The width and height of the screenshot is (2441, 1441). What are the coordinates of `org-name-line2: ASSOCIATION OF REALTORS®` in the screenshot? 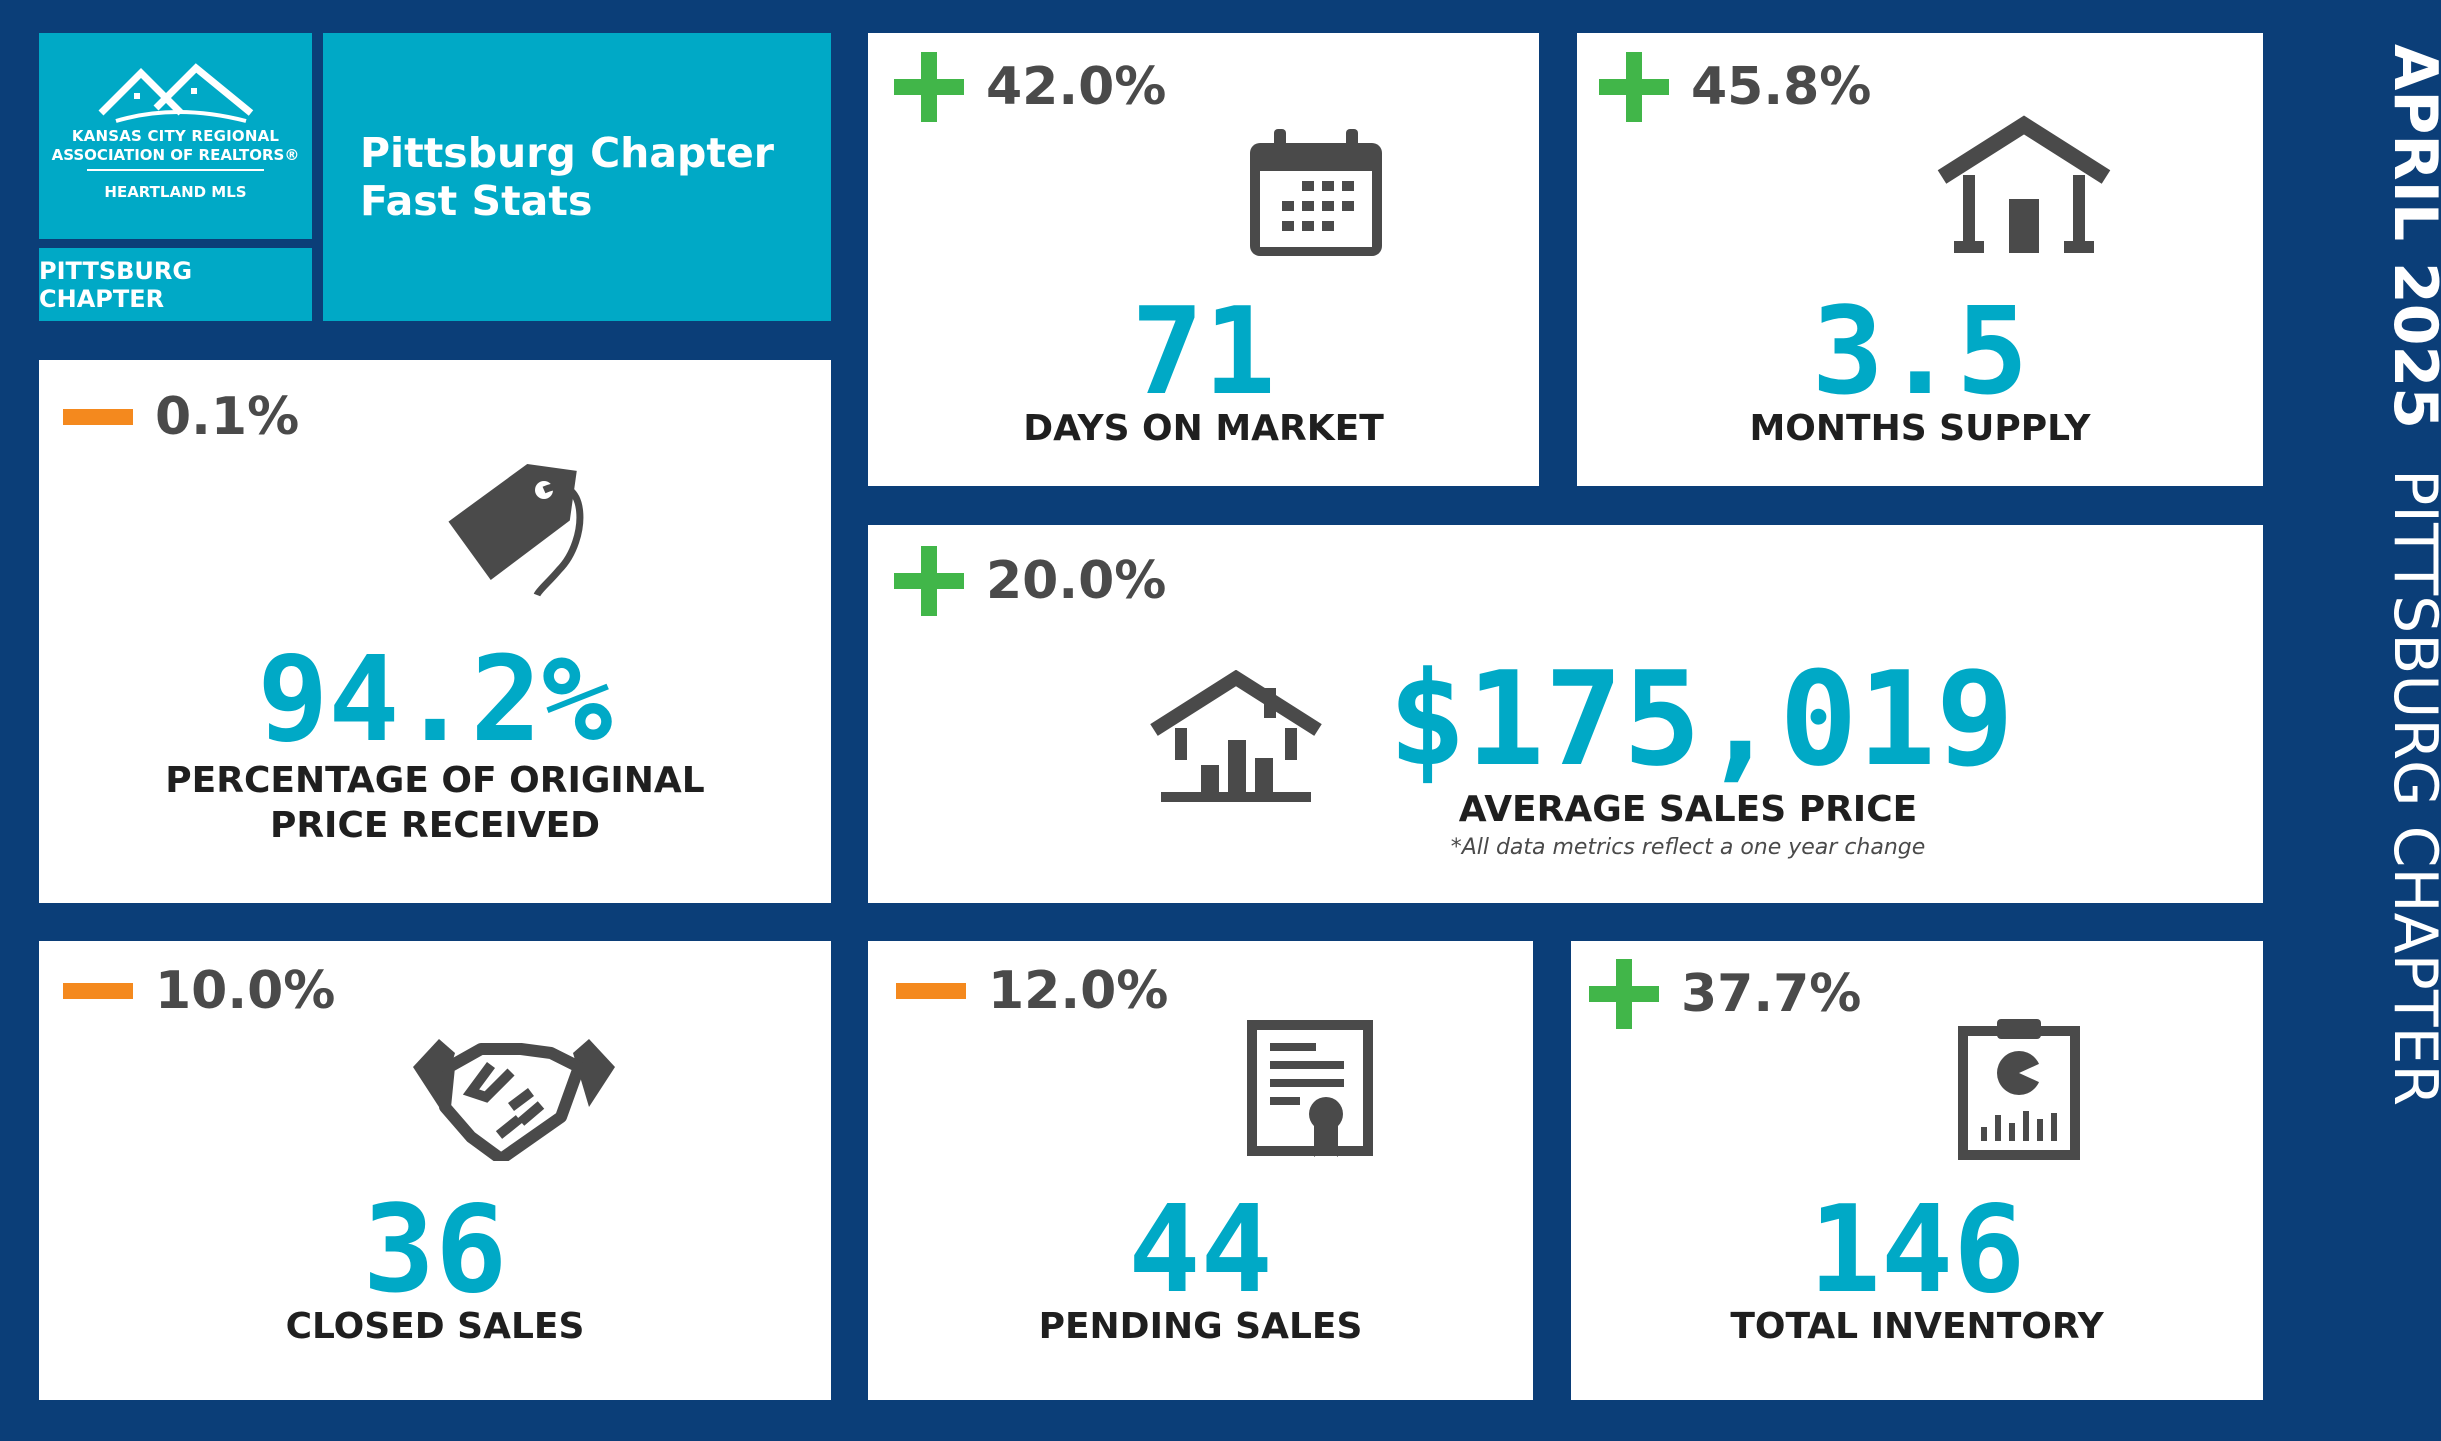 It's located at (175, 155).